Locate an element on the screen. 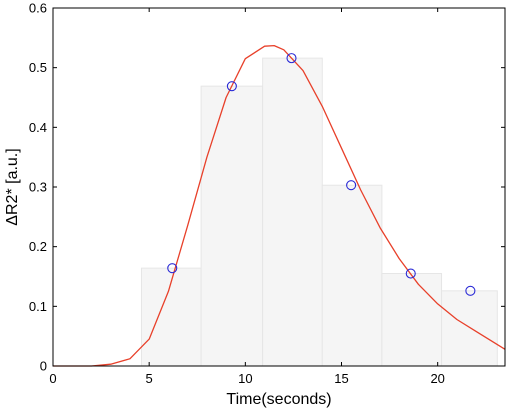  x-tick-label-0: 0 is located at coordinates (52, 378).